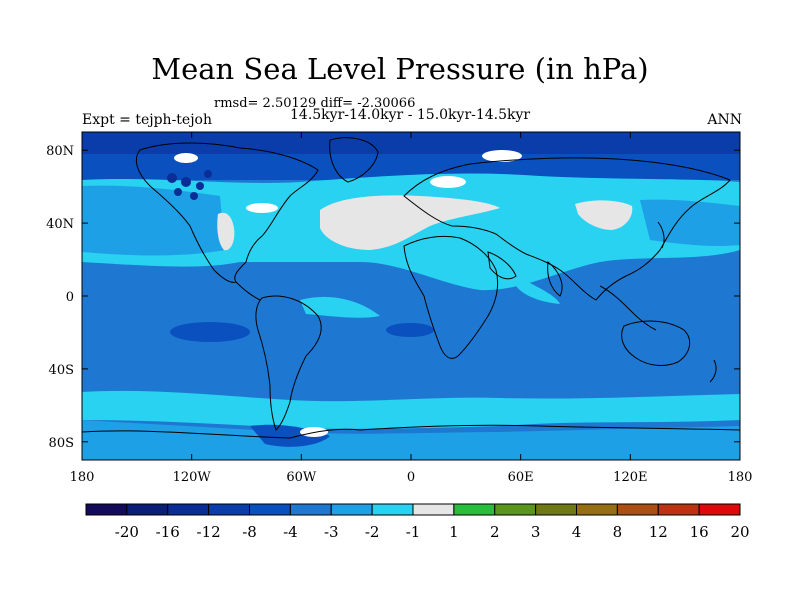 The width and height of the screenshot is (800, 600). What do you see at coordinates (538, 291) in the screenshot?
I see `indian-cyan-tongue` at bounding box center [538, 291].